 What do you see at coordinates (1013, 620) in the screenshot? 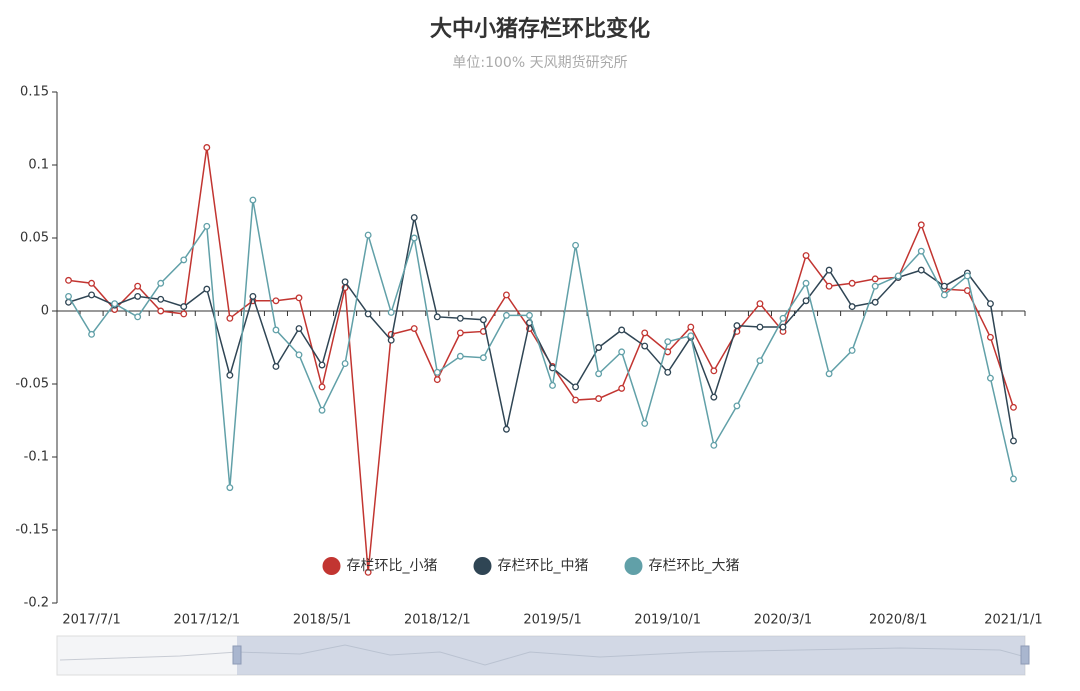
I see `x-tick-label: 2021/1/1` at bounding box center [1013, 620].